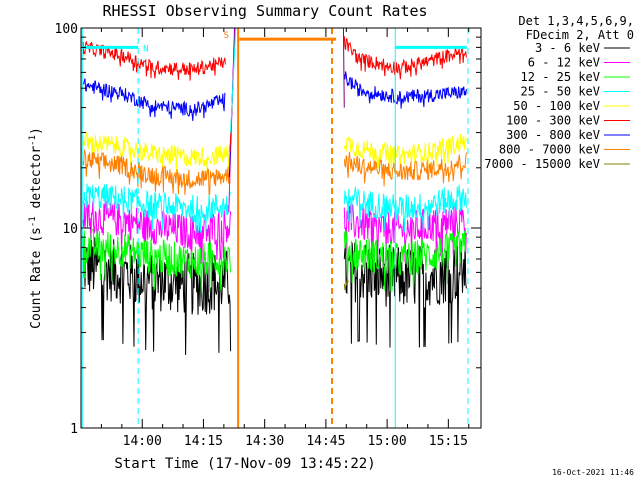  Describe the element at coordinates (549, 150) in the screenshot. I see `legend-entry-label: 800 - 7000 keV` at that location.